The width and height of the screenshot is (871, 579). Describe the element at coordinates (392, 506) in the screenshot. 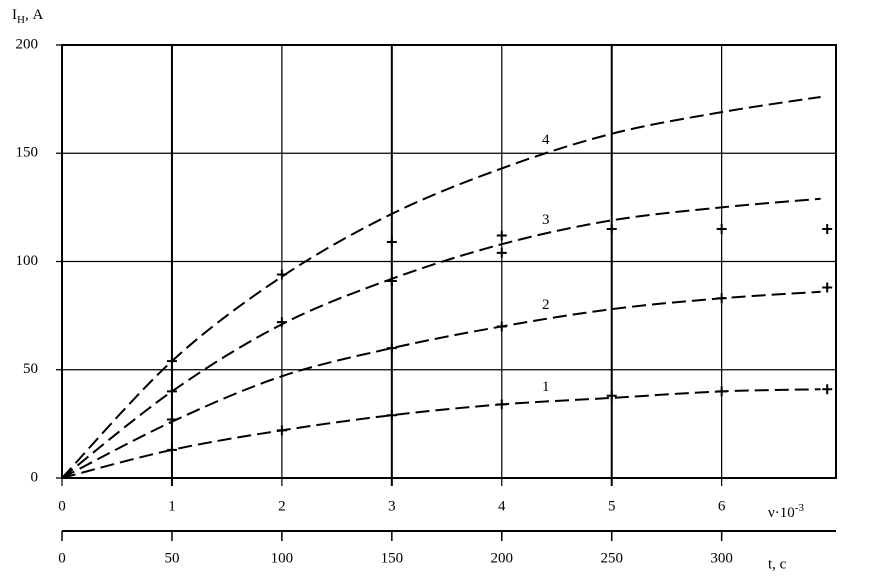

I see `x-tick-label: 3` at that location.